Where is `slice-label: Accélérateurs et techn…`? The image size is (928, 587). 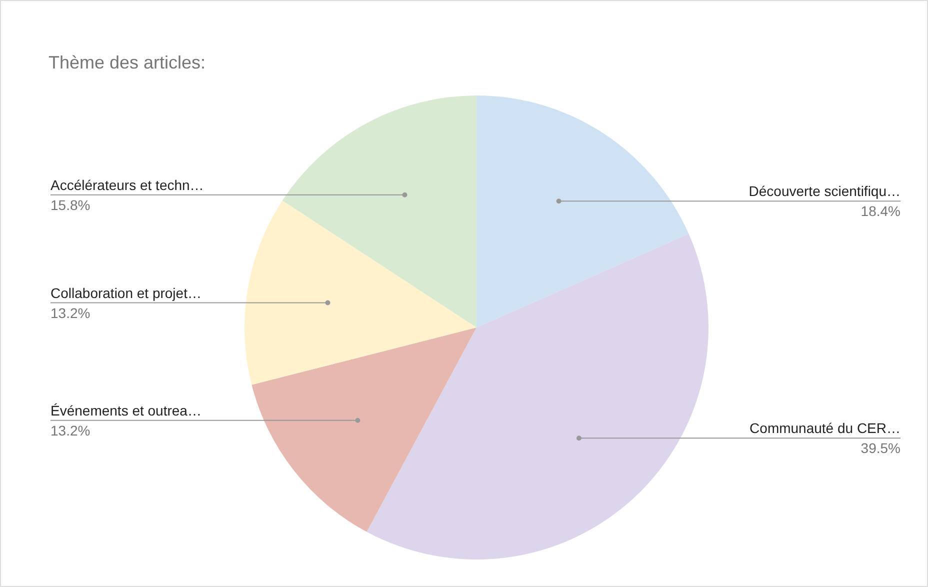 slice-label: Accélérateurs et techn… is located at coordinates (127, 184).